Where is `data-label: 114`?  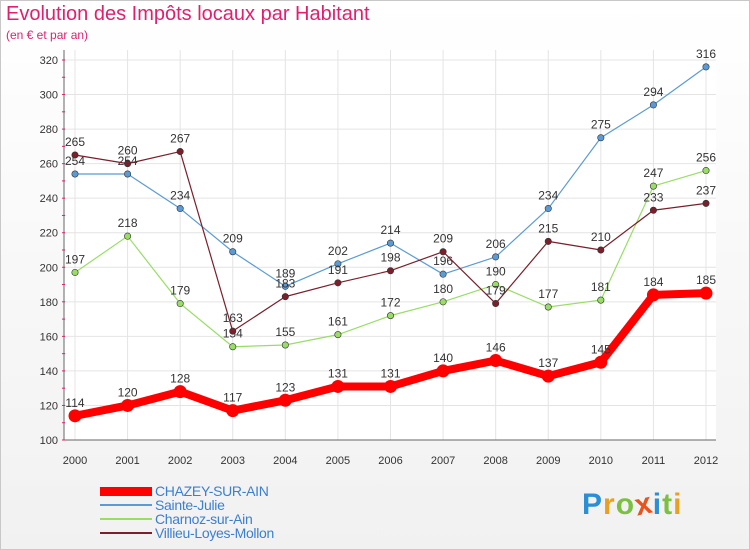 data-label: 114 is located at coordinates (74, 403).